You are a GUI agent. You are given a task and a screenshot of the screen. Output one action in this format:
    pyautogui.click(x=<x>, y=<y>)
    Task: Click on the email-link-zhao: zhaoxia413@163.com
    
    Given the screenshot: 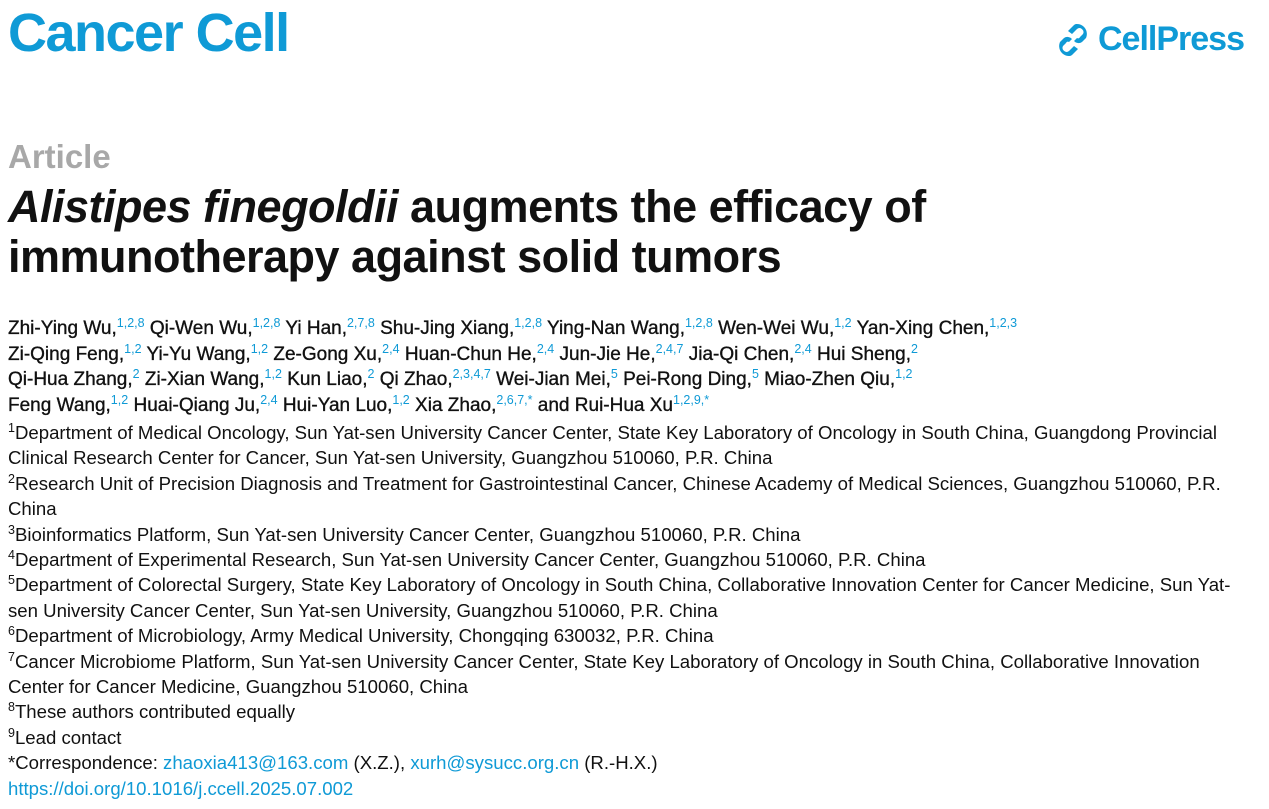 What is the action you would take?
    pyautogui.click(x=256, y=763)
    